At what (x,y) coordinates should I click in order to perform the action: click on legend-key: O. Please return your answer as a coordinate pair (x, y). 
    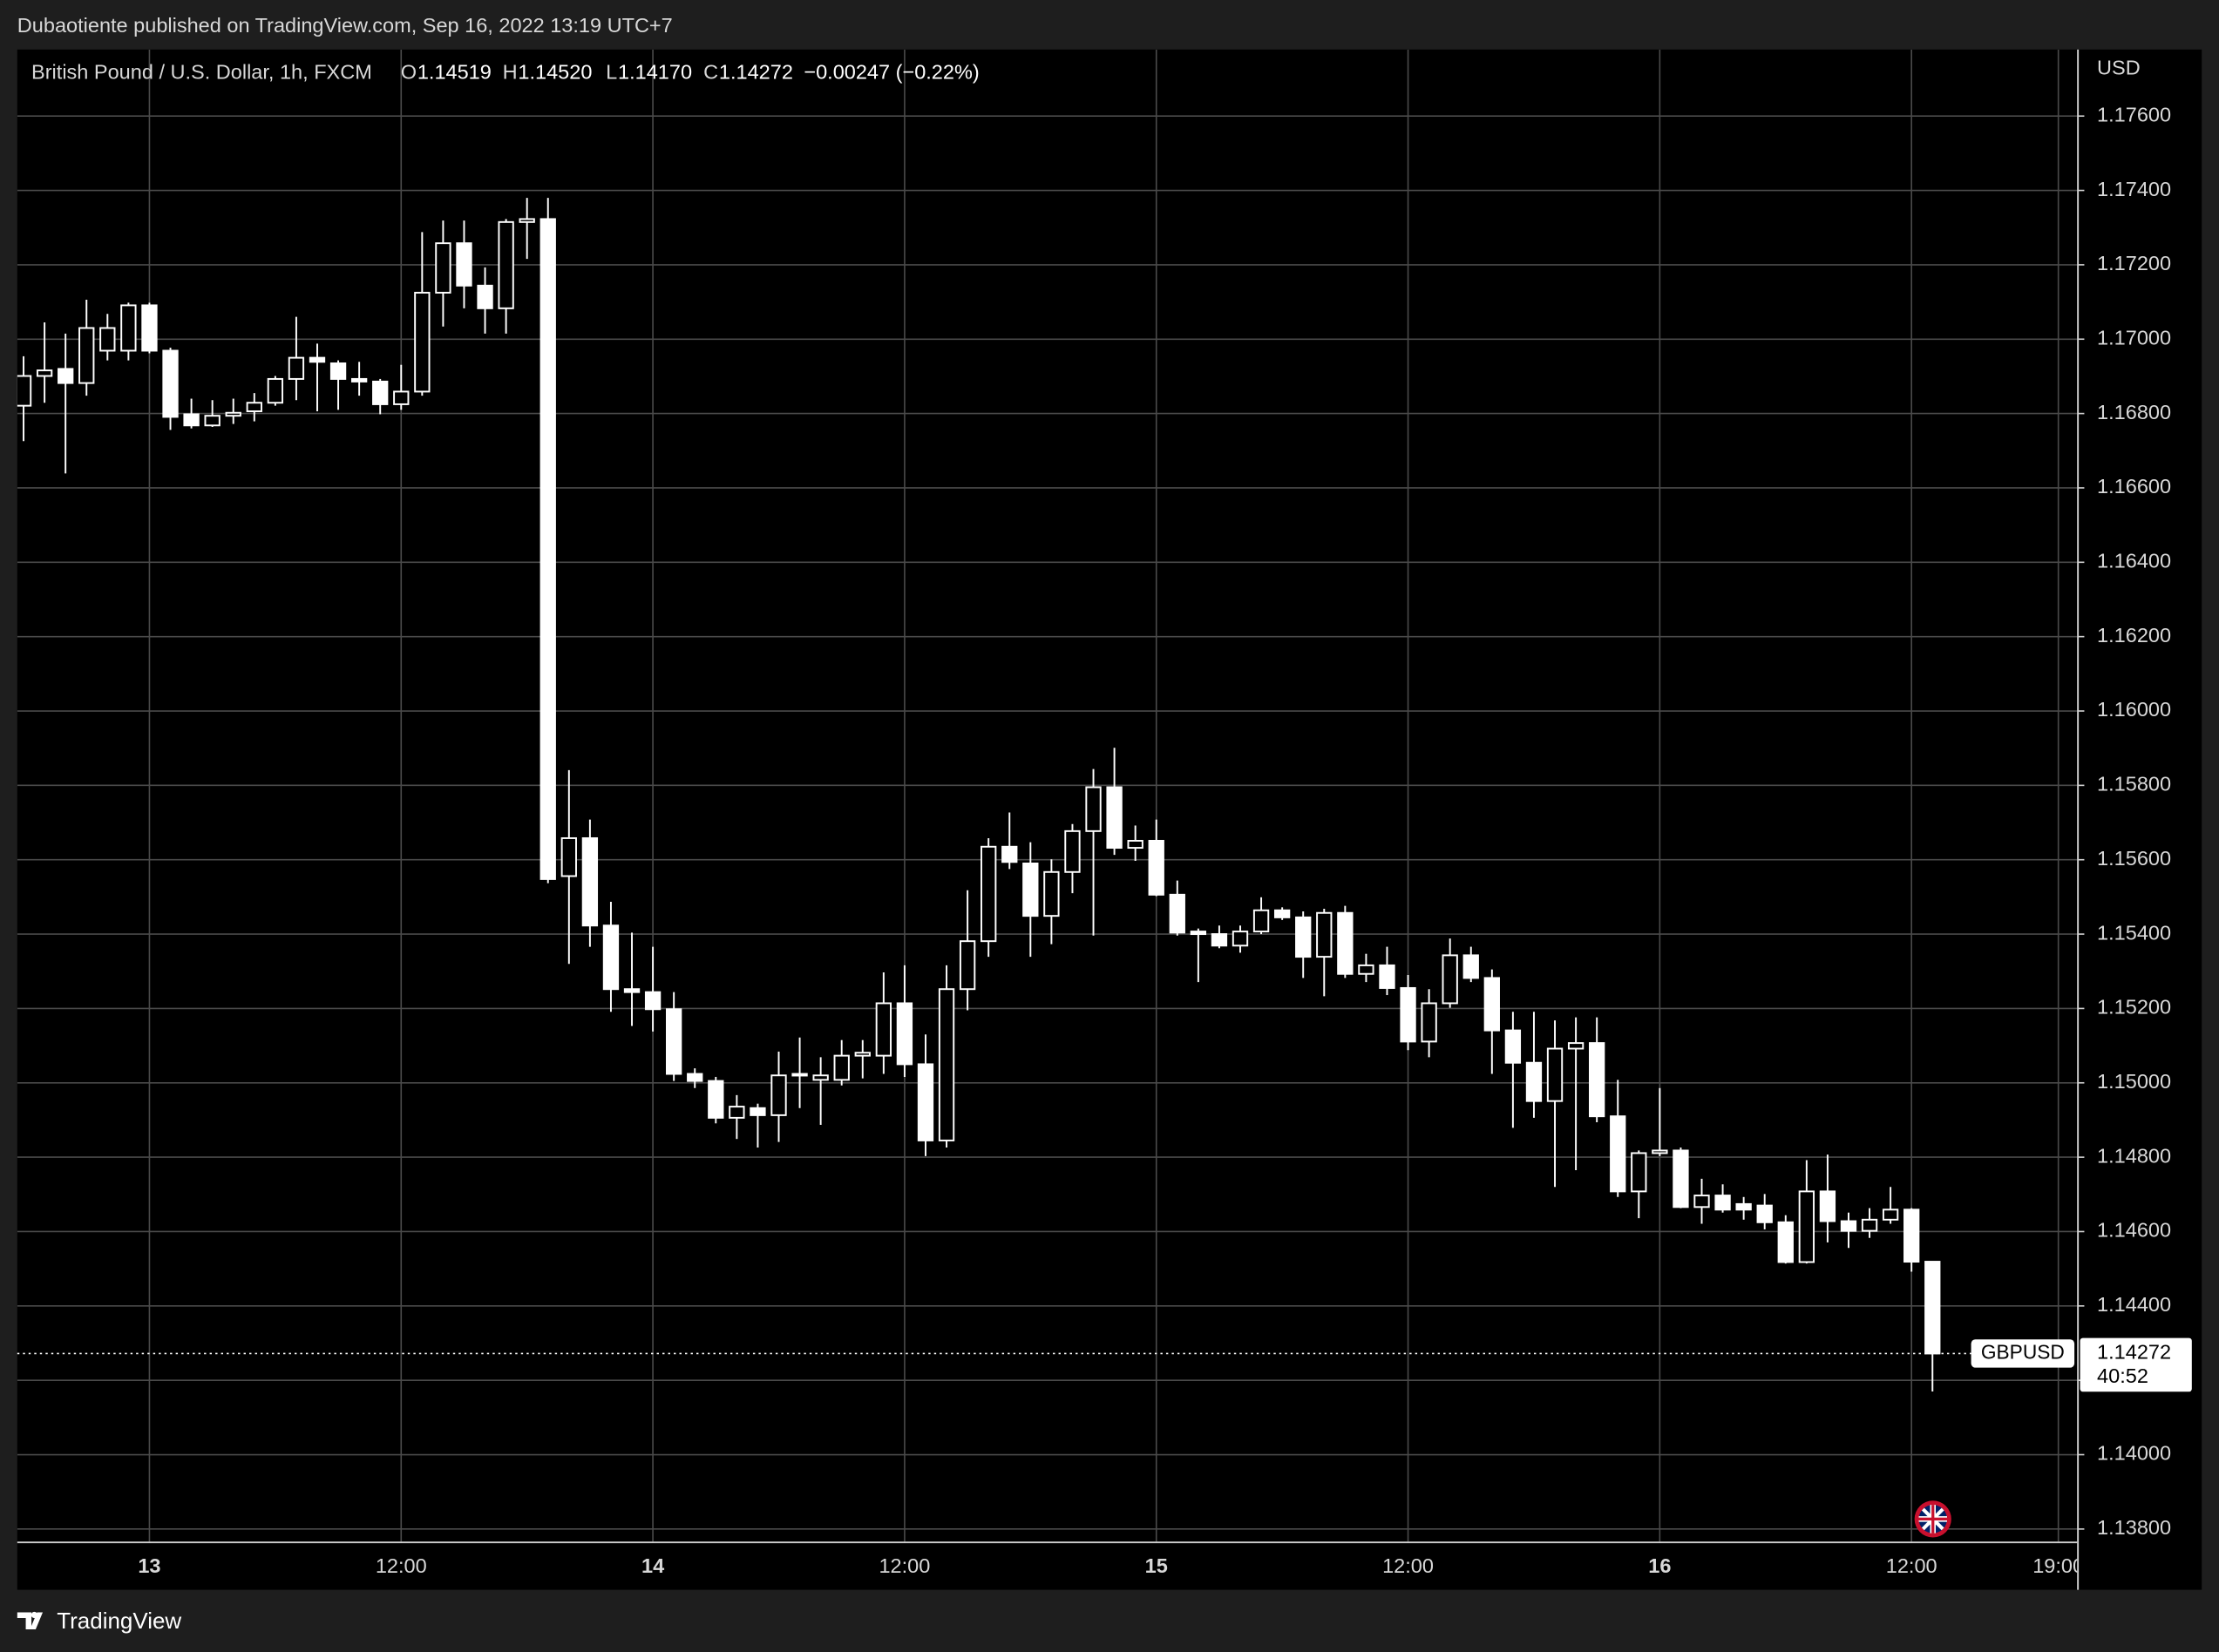
    Looking at the image, I should click on (409, 72).